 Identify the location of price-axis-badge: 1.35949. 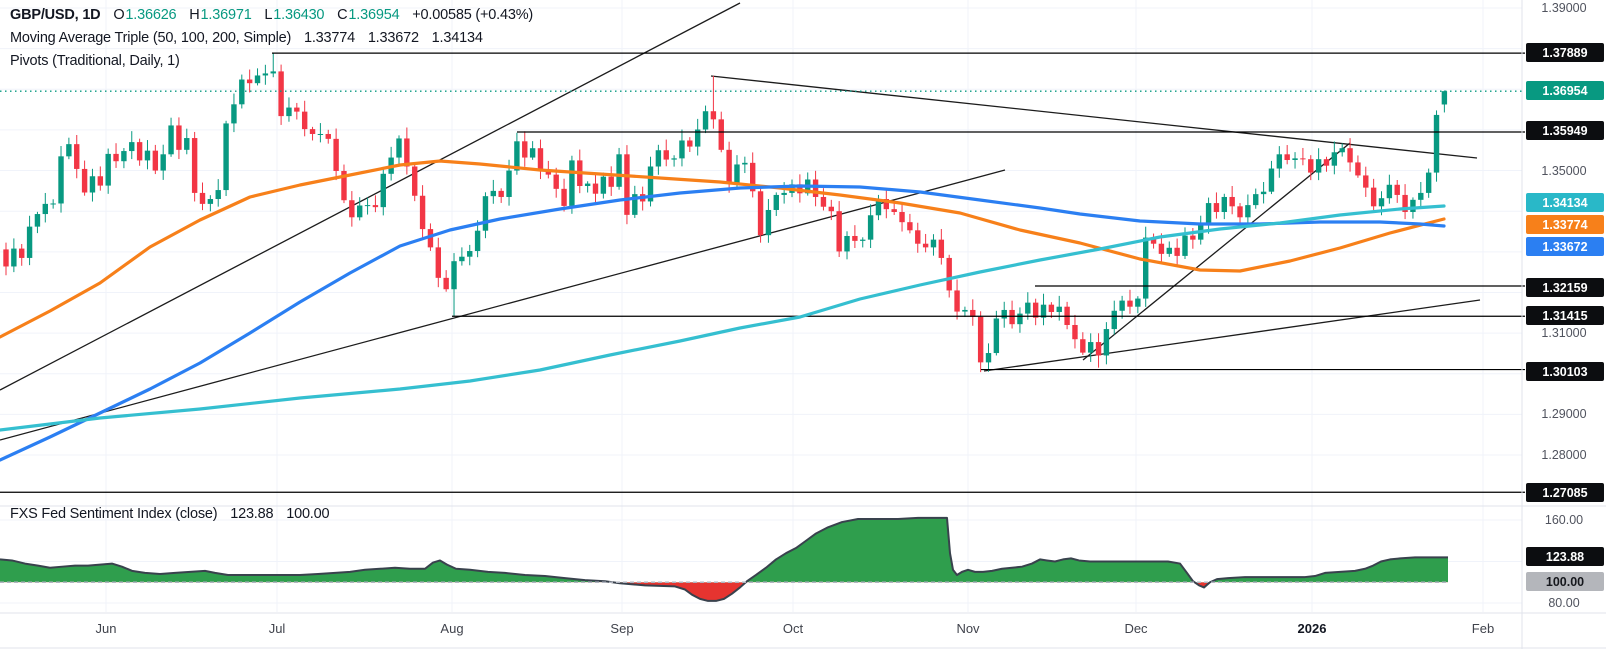
(1565, 130).